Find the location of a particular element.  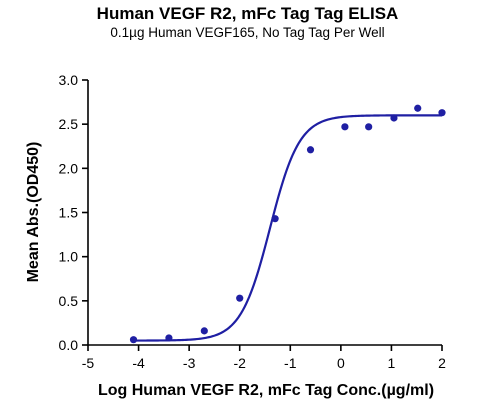

chart-title: Human VEGF R2, mFc Tag Tag ELISA is located at coordinates (247, 13).